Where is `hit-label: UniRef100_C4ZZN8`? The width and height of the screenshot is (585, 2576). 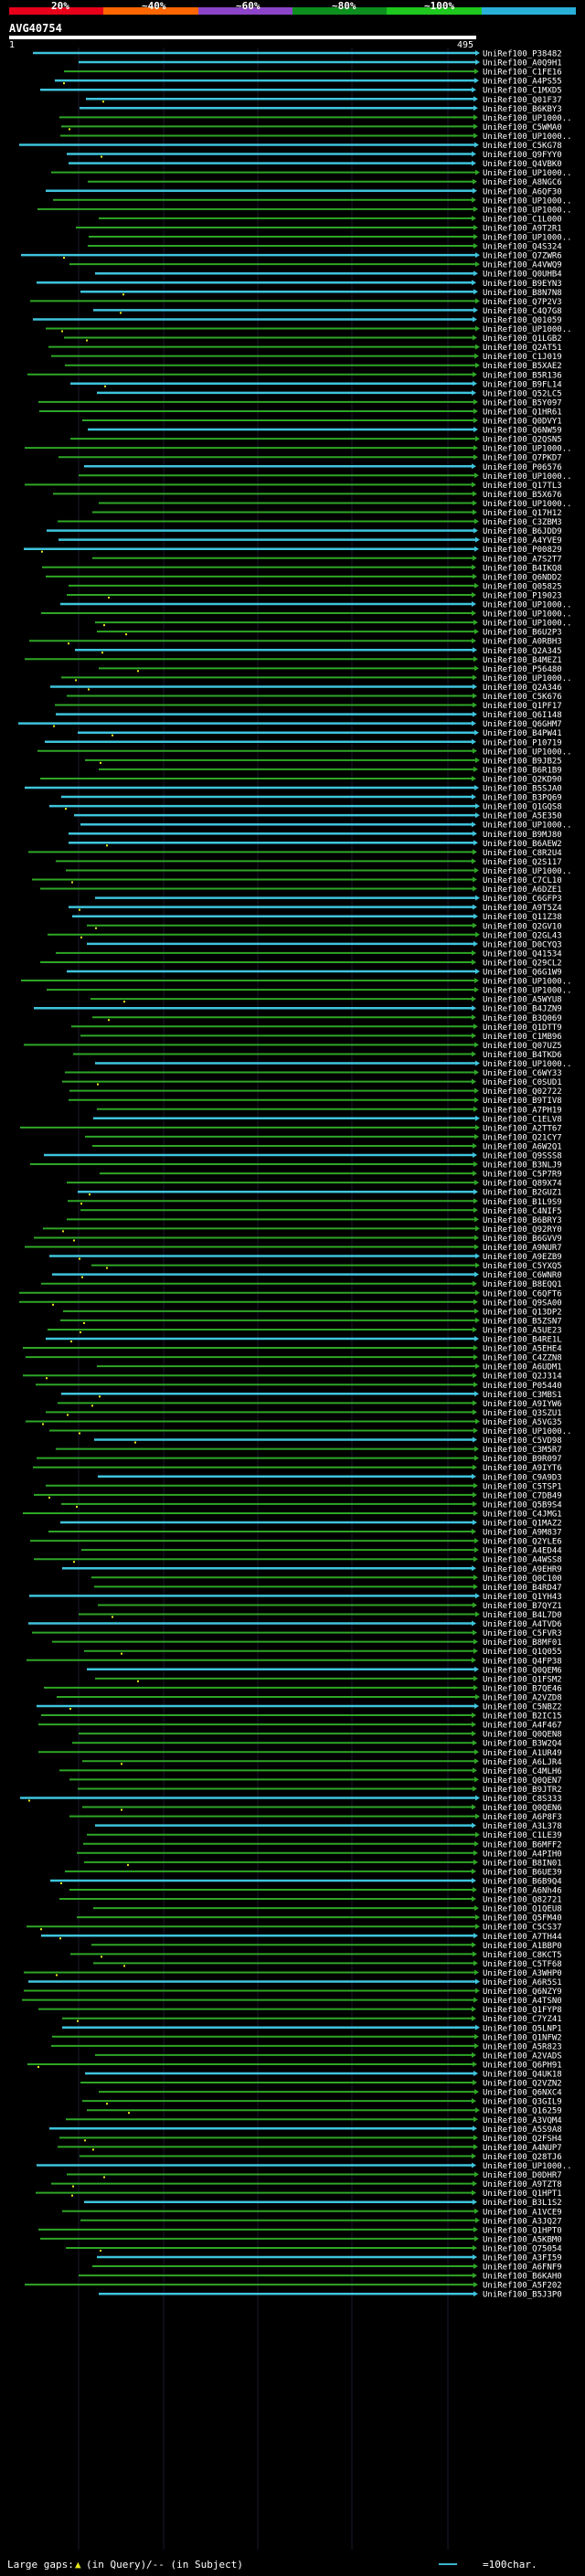 hit-label: UniRef100_C4ZZN8 is located at coordinates (522, 1358).